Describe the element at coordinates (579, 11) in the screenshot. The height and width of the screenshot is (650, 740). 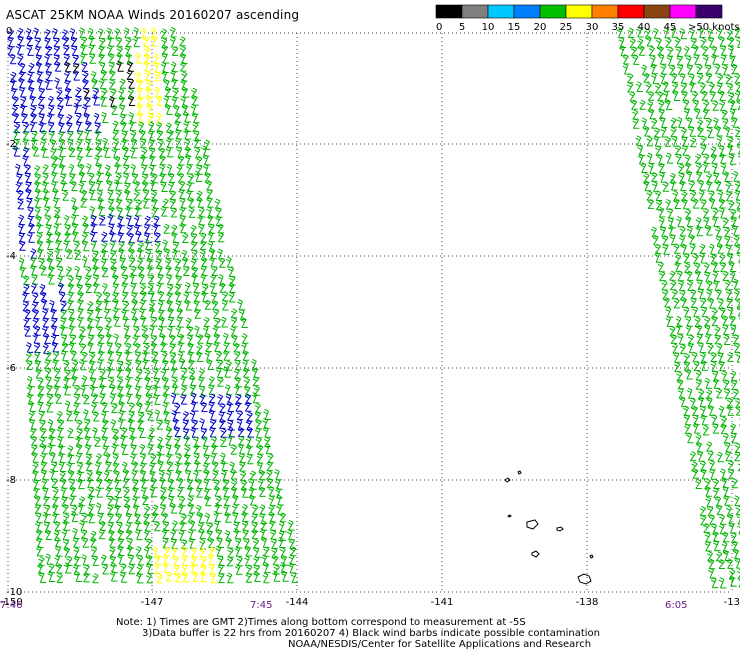
I see `legend-swatch` at that location.